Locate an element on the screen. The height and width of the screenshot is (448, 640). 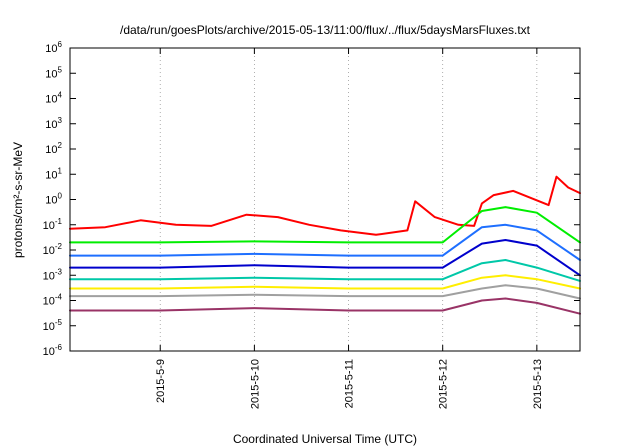
y-tick-exponent: 5 is located at coordinates (60, 69).